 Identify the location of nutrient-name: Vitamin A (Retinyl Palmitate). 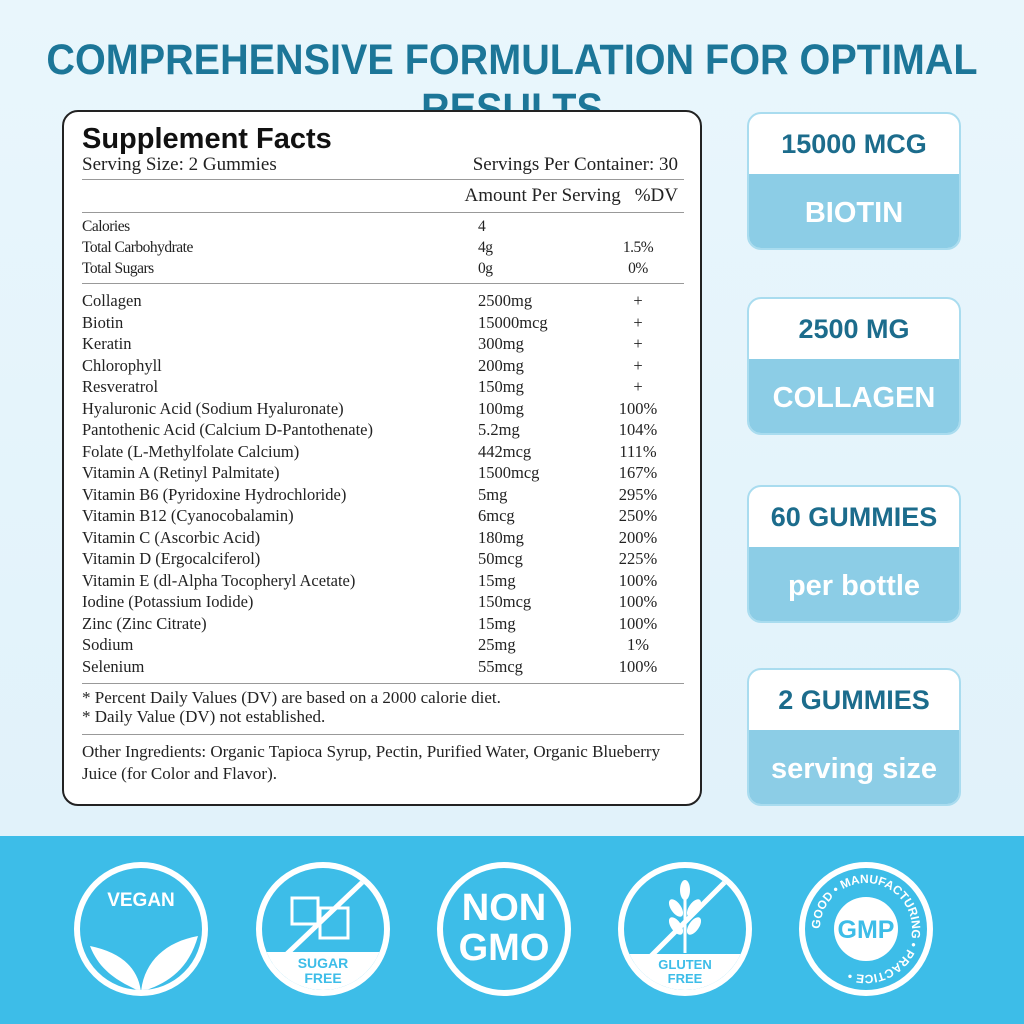
(181, 472).